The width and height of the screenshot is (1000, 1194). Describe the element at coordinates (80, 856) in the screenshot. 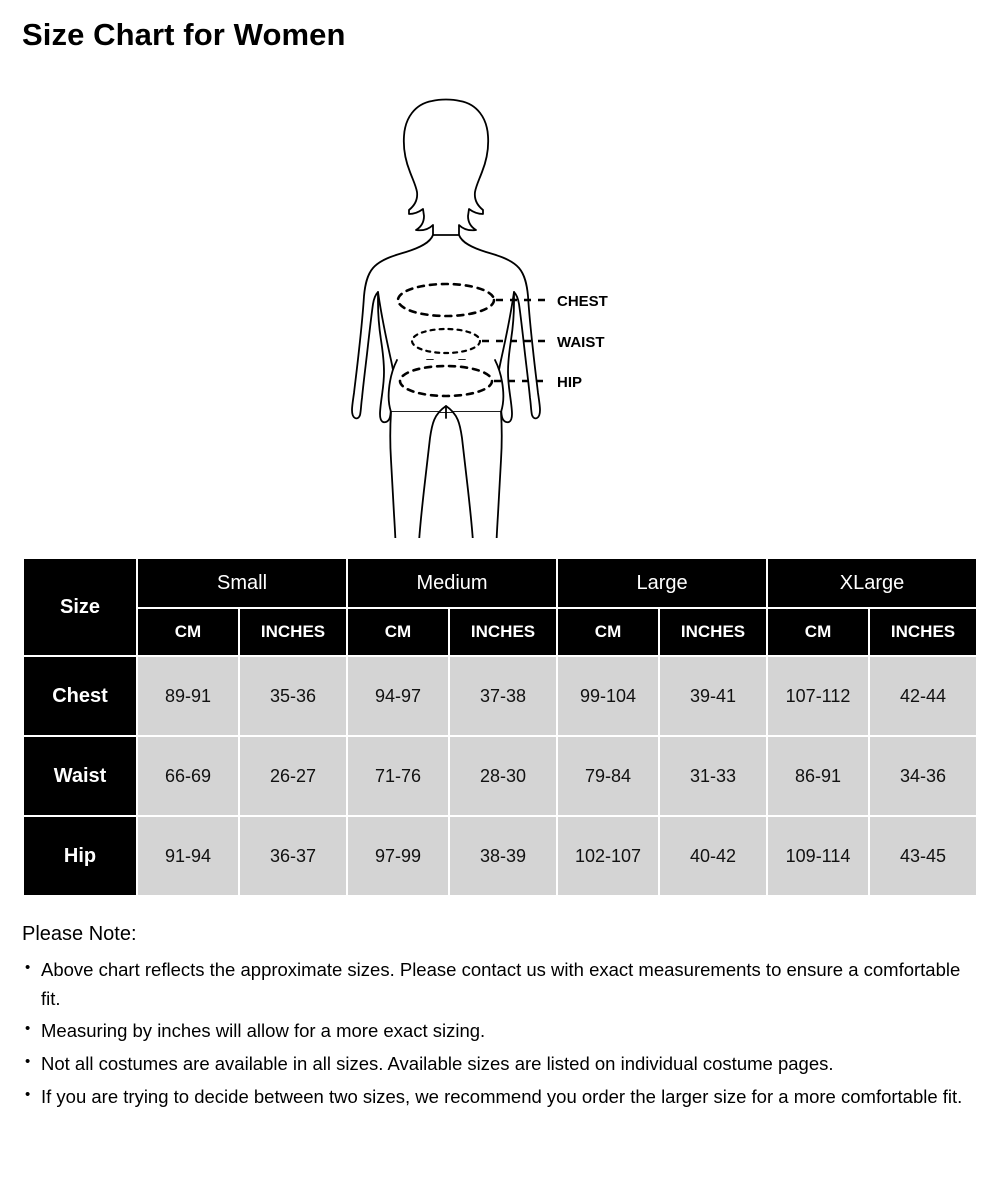

I see `row-label-hip: Hip` at that location.